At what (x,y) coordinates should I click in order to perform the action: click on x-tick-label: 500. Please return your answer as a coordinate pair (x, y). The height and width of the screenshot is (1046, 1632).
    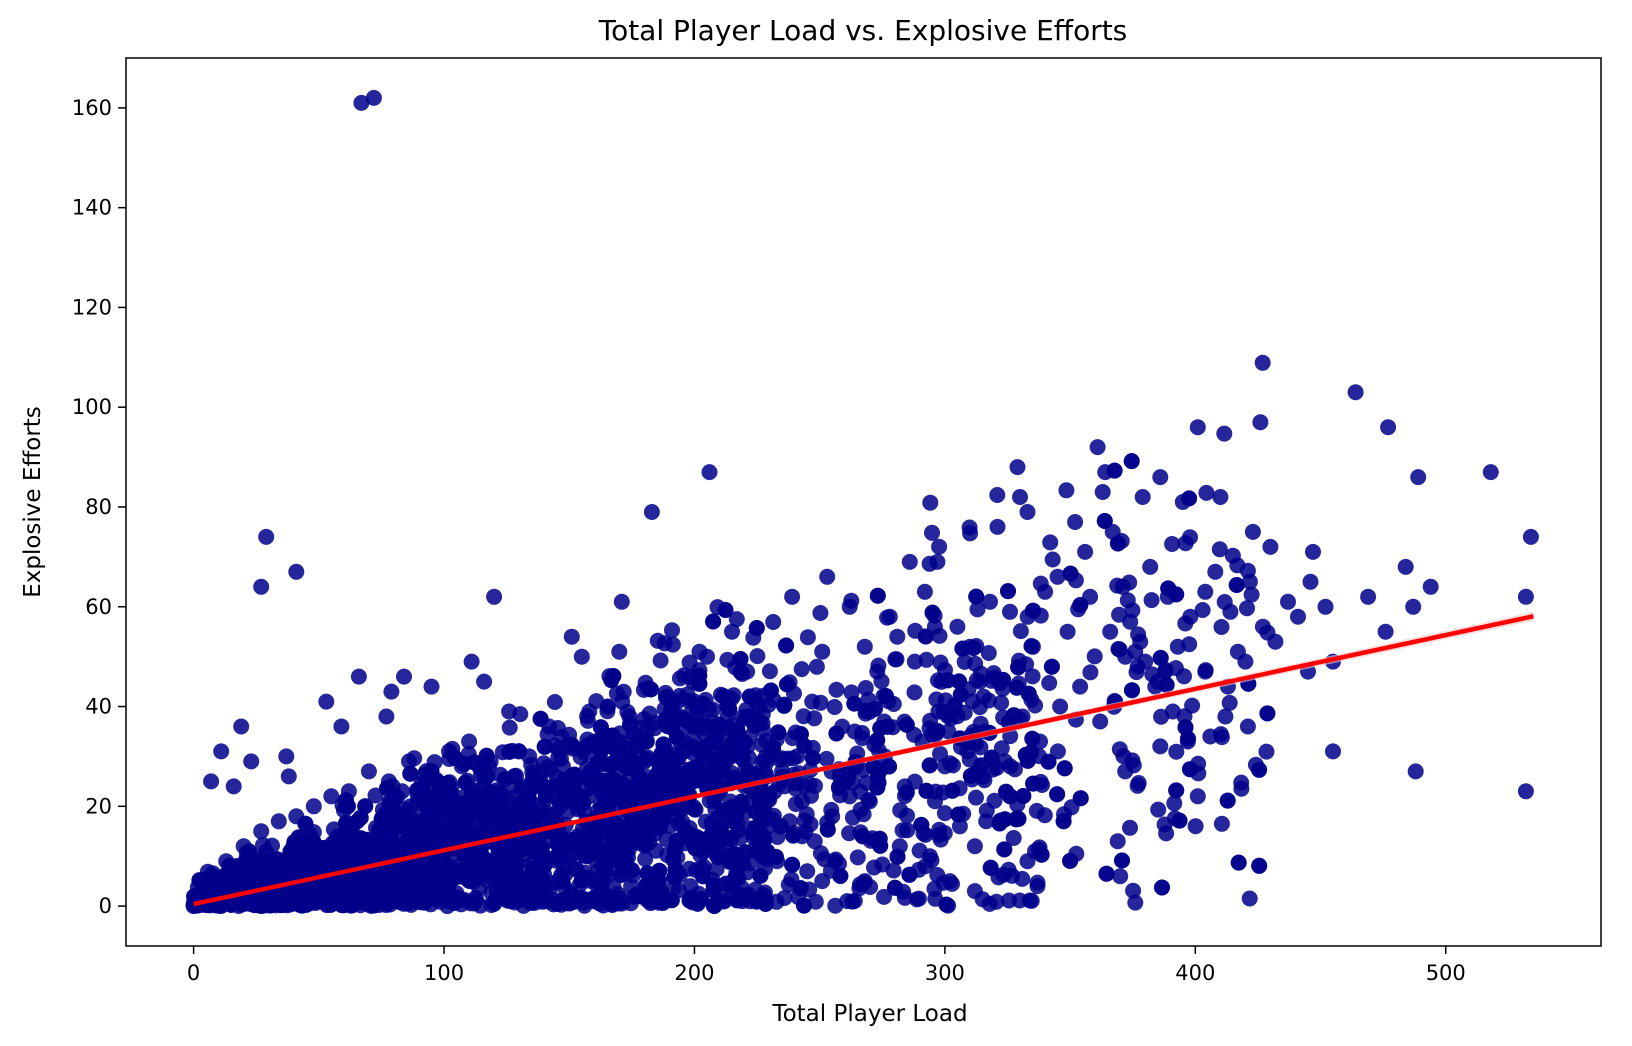
    Looking at the image, I should click on (1446, 973).